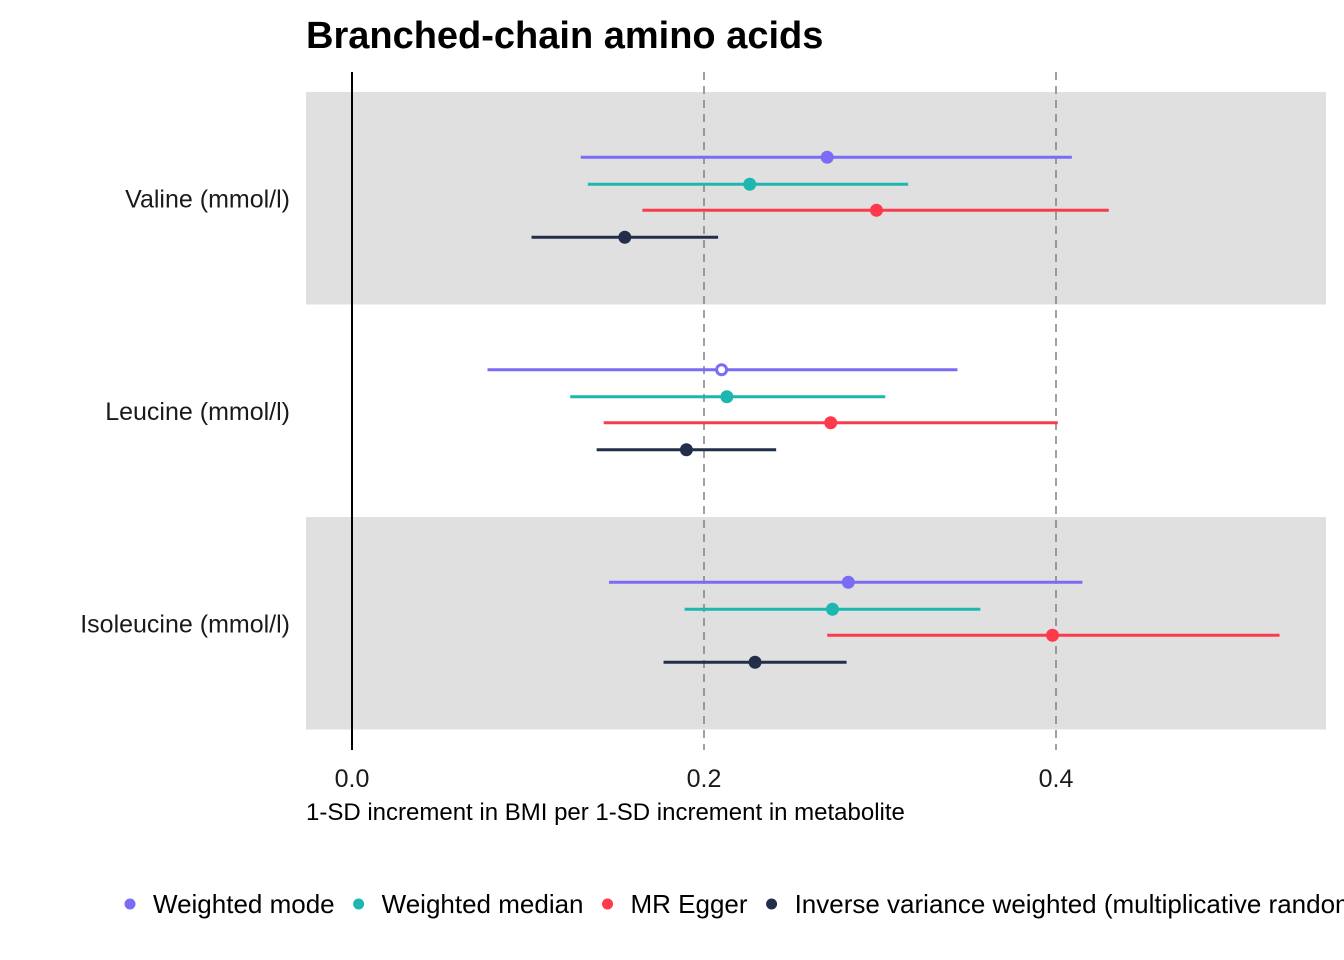 This screenshot has height=960, width=1344. Describe the element at coordinates (197, 412) in the screenshot. I see `category-label: Leucine (mmol/l)` at that location.